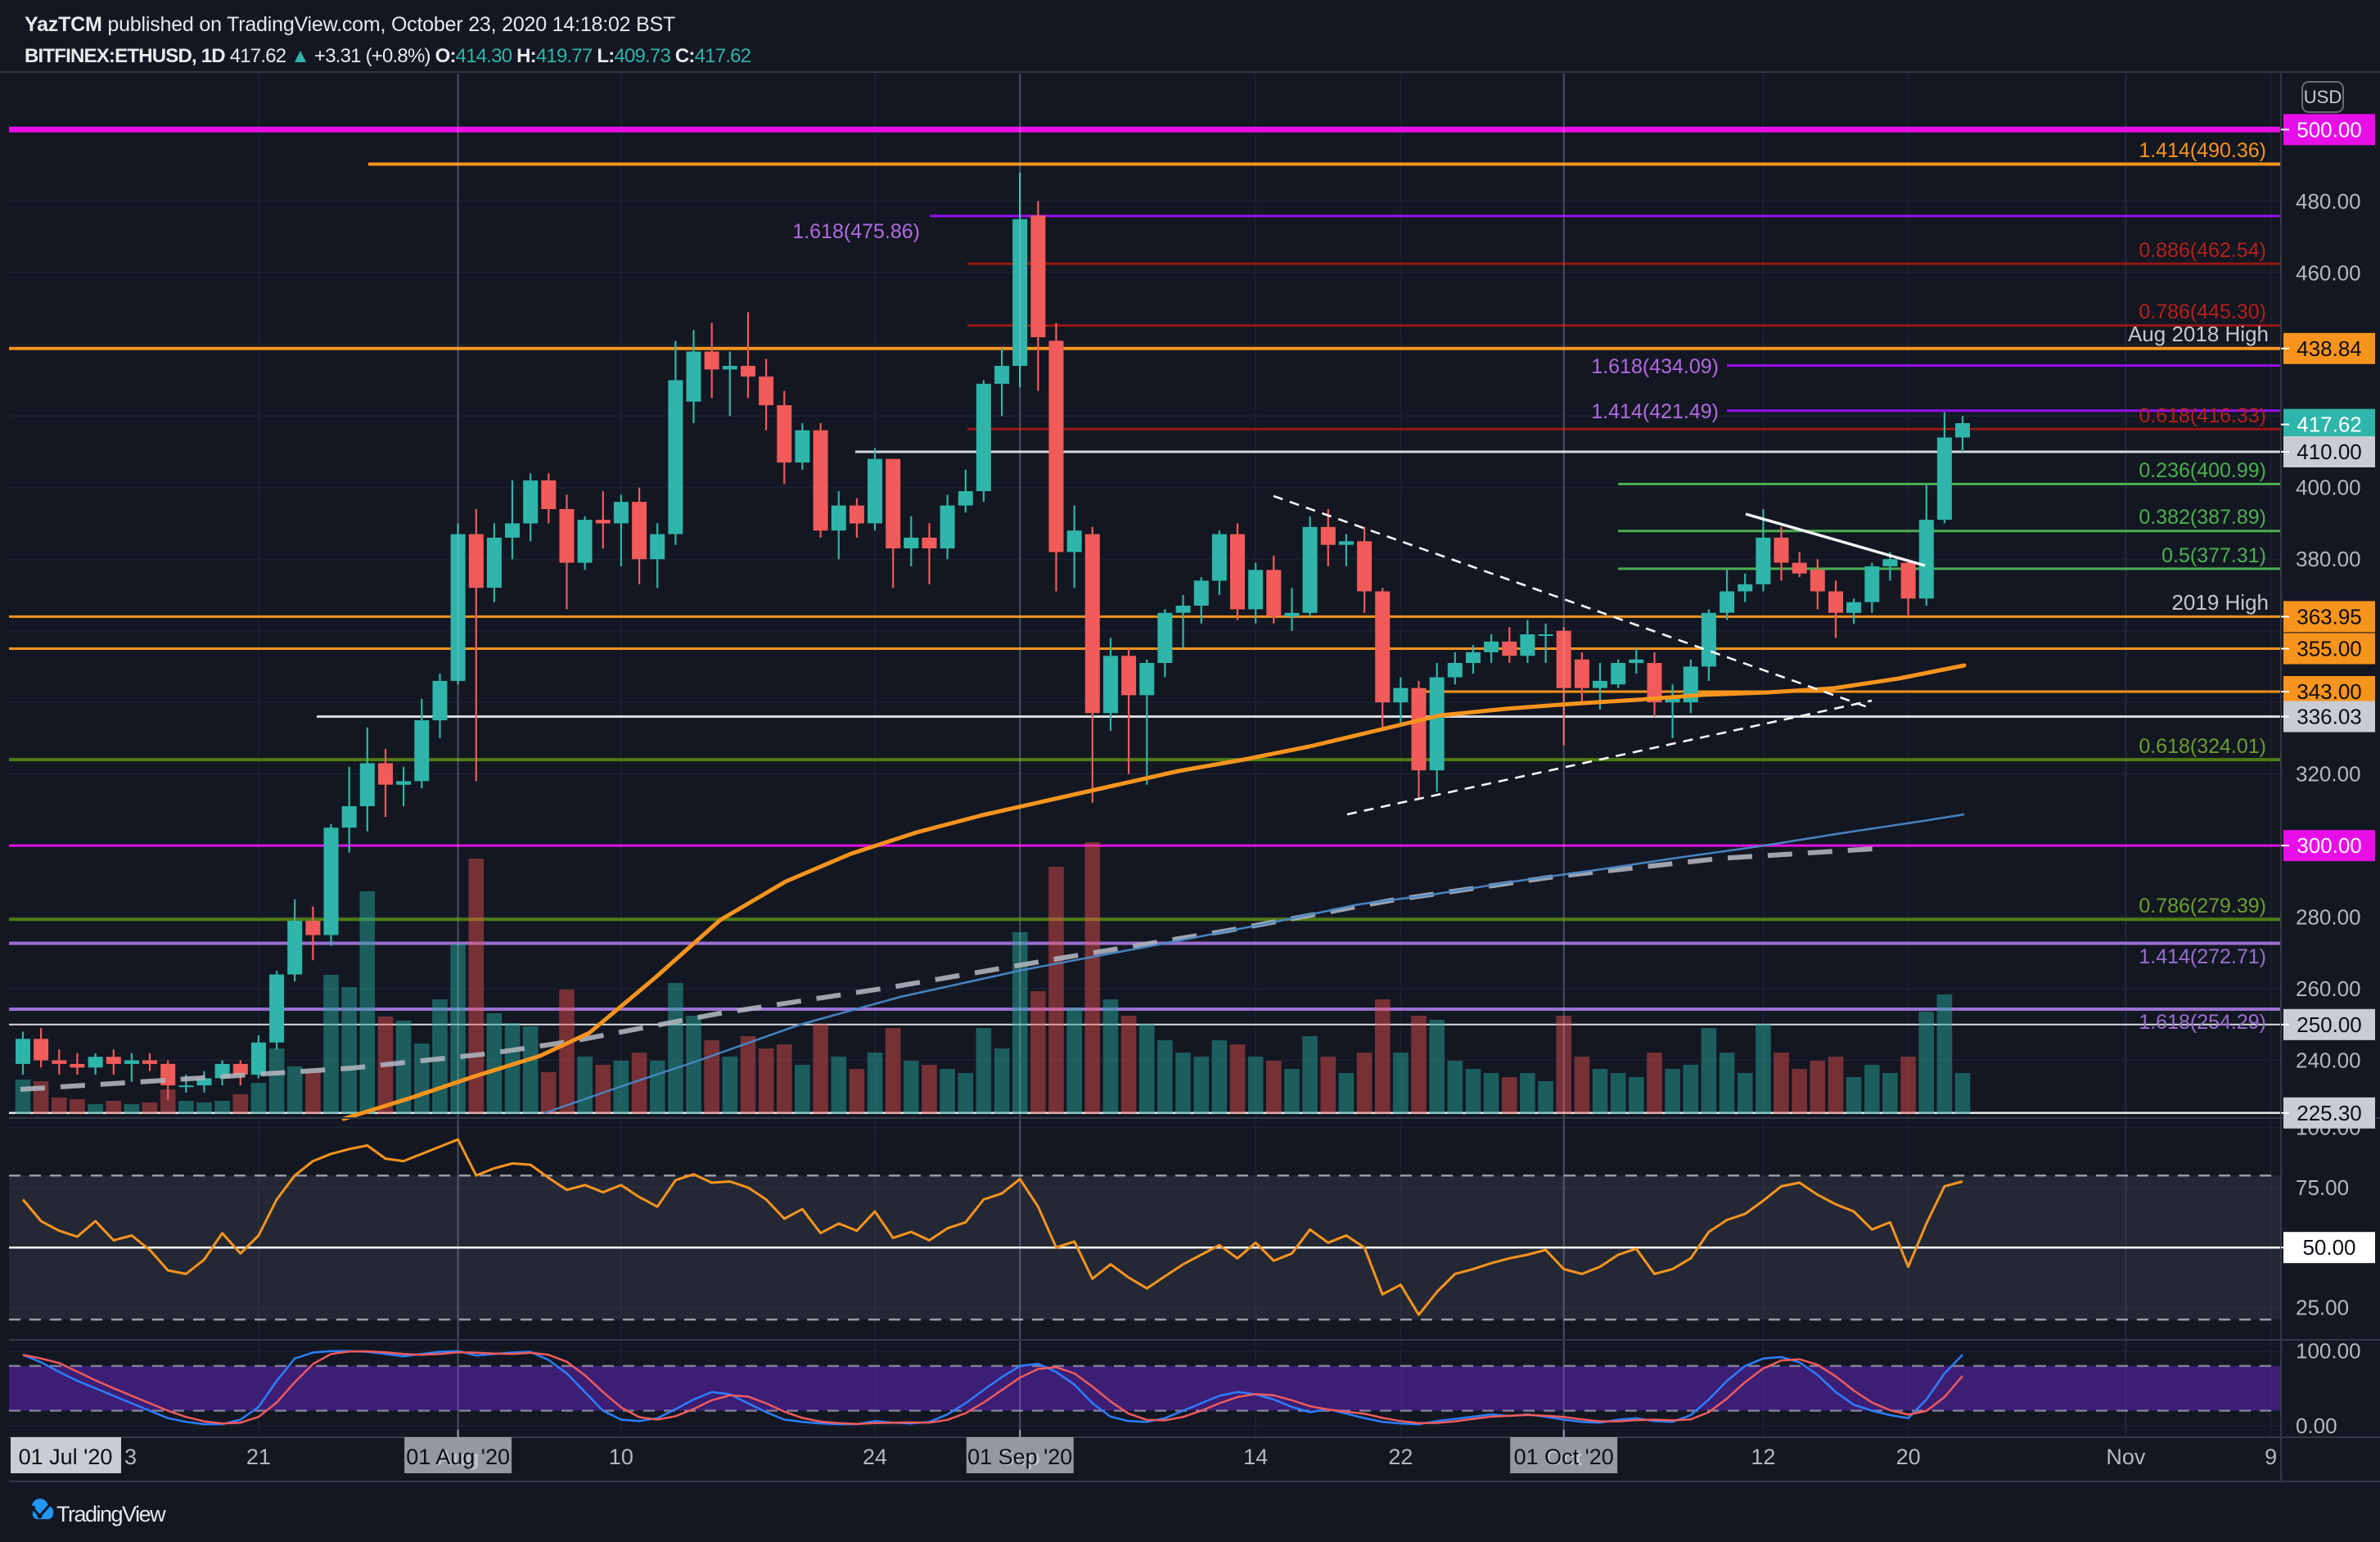 The width and height of the screenshot is (2380, 1542). Describe the element at coordinates (2330, 452) in the screenshot. I see `svg-text: 410.00` at that location.